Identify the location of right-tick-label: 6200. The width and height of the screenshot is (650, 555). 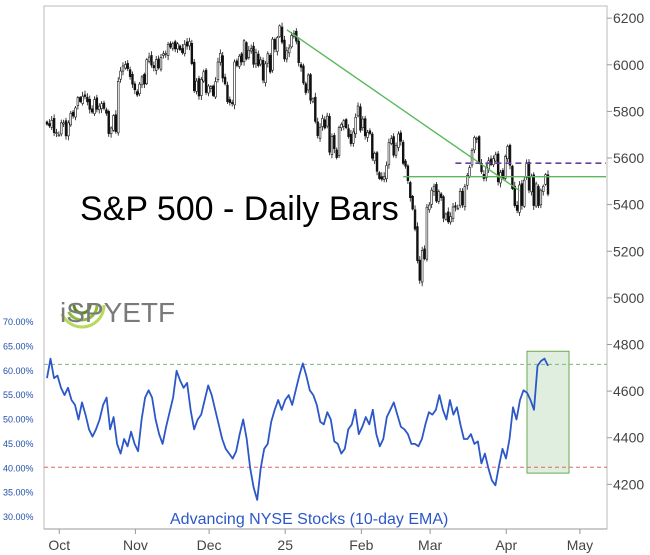
(628, 18).